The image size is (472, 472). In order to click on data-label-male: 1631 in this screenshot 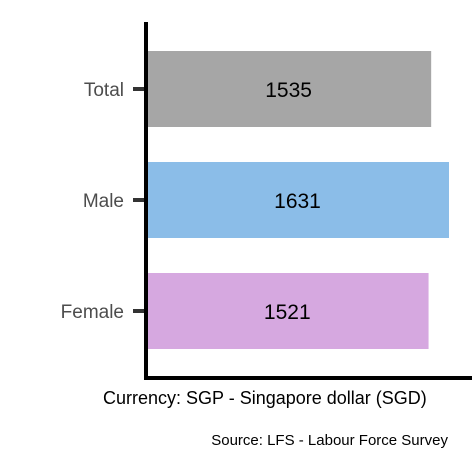, I will do `click(297, 201)`.